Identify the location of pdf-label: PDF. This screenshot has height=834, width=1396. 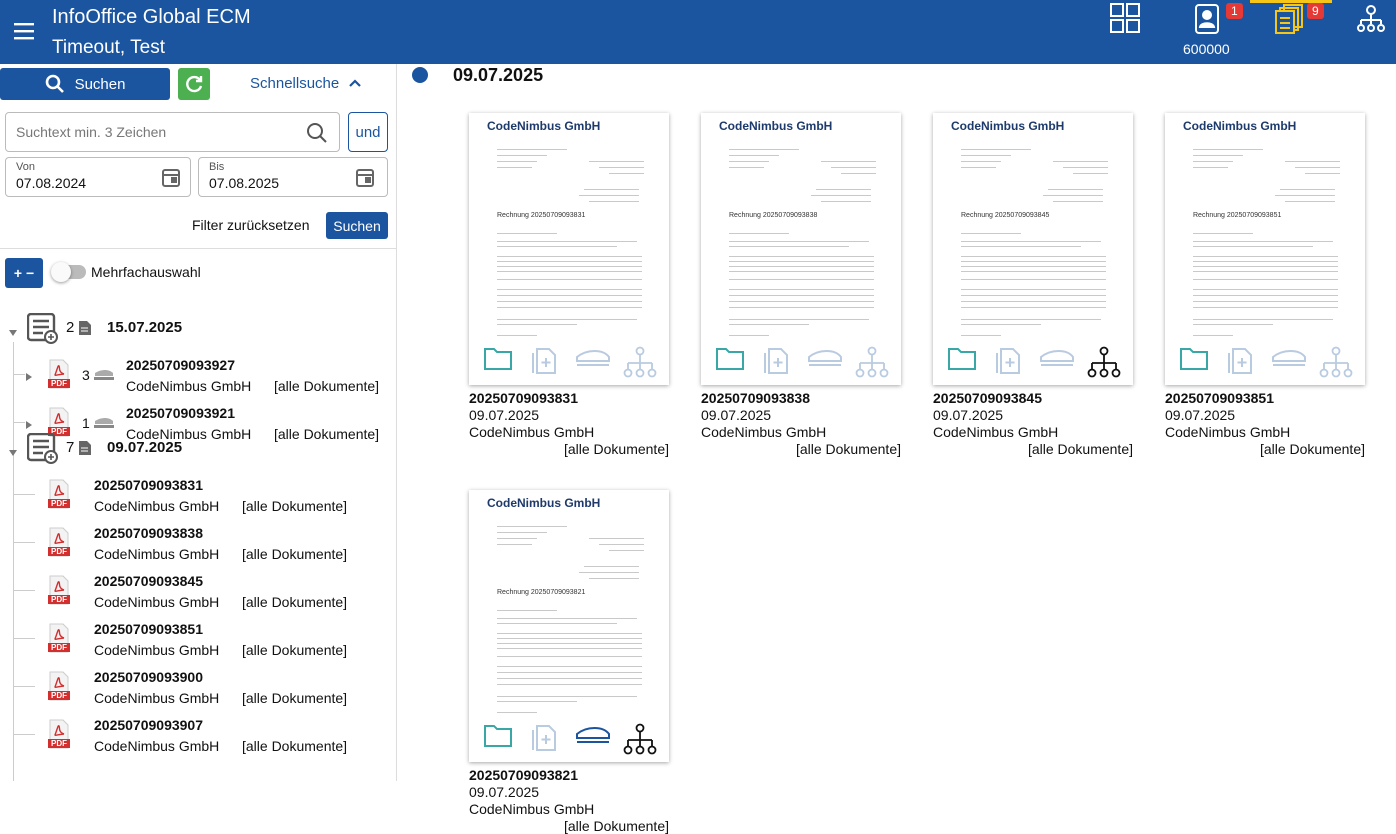
(59, 647).